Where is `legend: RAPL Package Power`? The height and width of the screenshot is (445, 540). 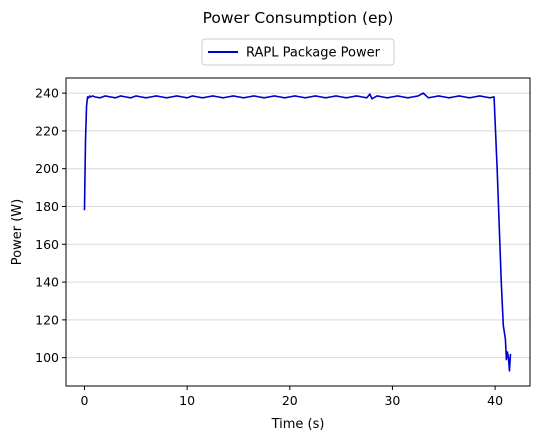 legend: RAPL Package Power is located at coordinates (298, 52).